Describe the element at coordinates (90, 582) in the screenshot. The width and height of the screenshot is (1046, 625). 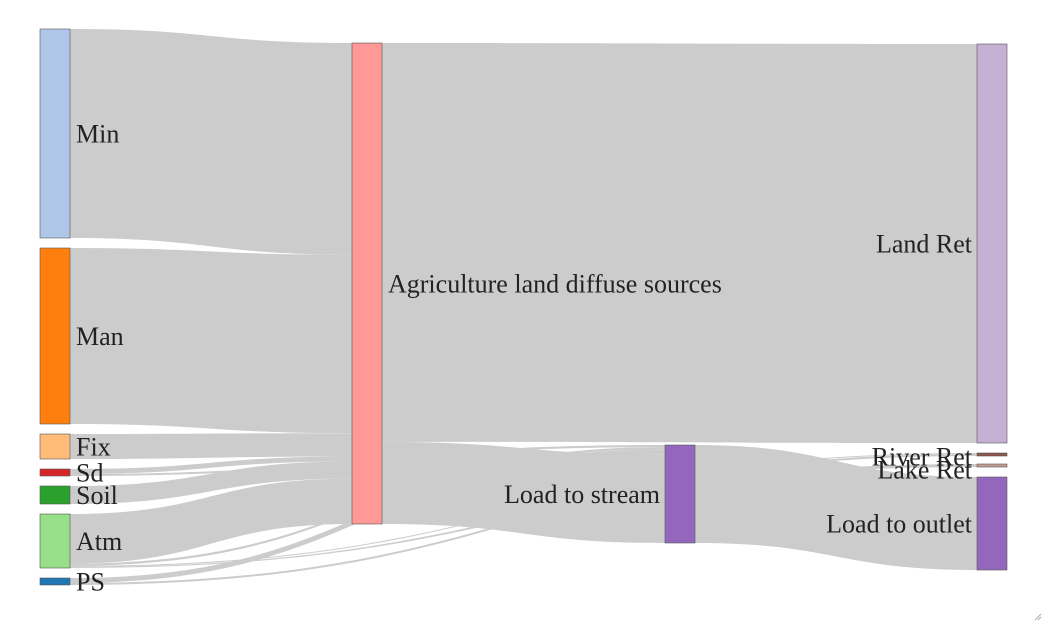
I see `node-label-ps: PS` at that location.